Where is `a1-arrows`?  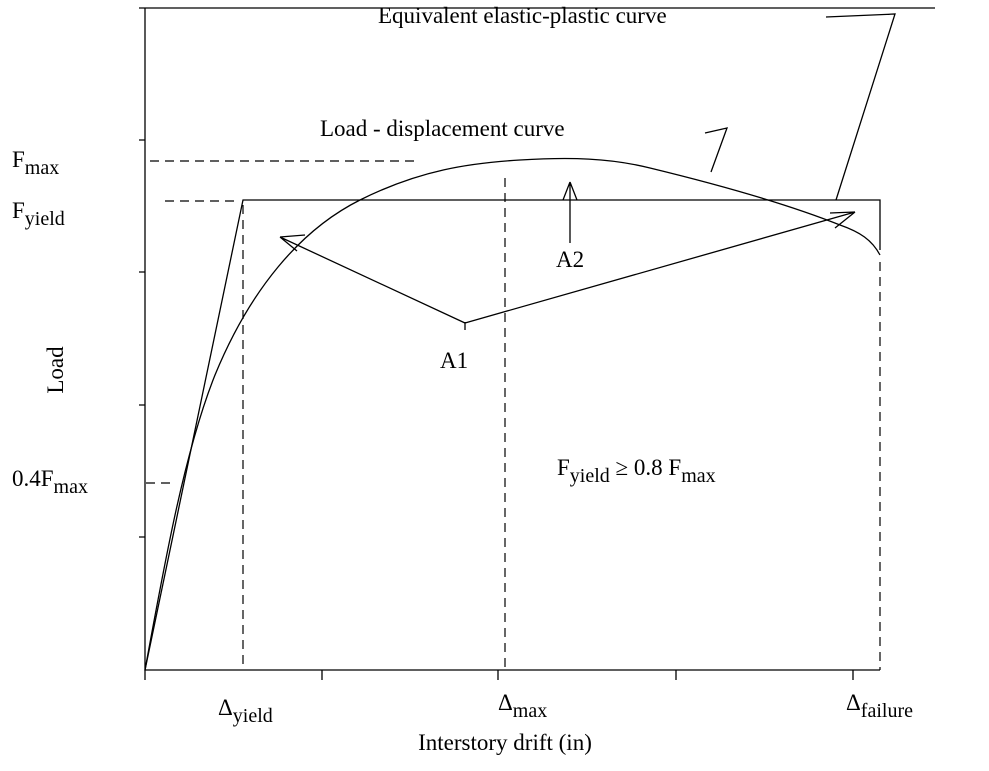
a1-arrows is located at coordinates (567, 270).